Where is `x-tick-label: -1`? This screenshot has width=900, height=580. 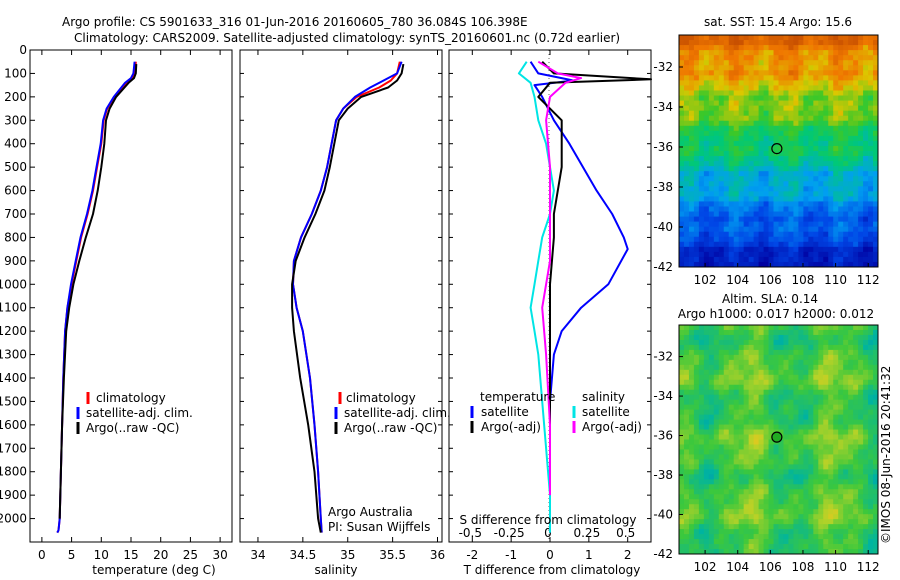
x-tick-label: -1 is located at coordinates (511, 555).